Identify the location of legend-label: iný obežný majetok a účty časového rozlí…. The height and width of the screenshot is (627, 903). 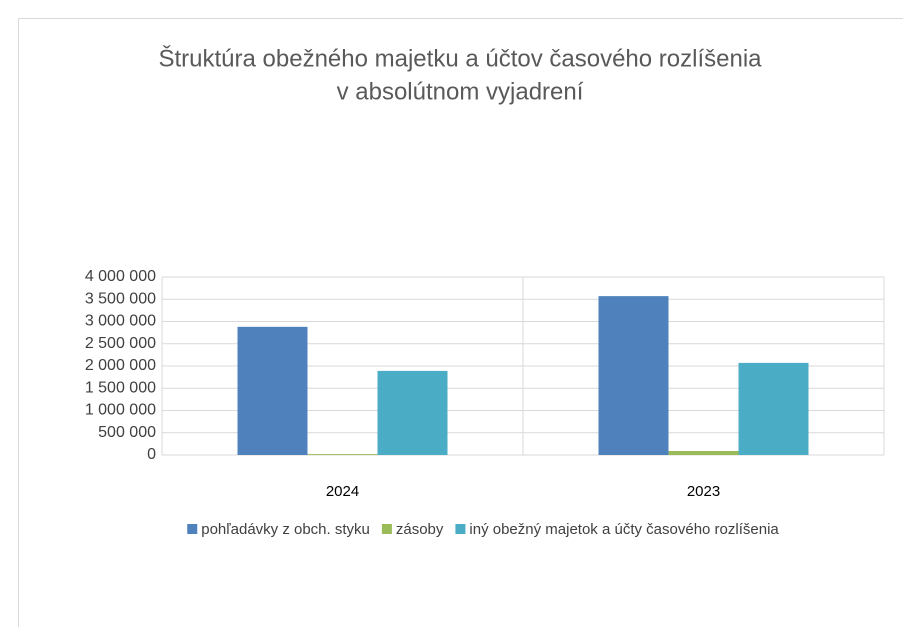
(624, 529).